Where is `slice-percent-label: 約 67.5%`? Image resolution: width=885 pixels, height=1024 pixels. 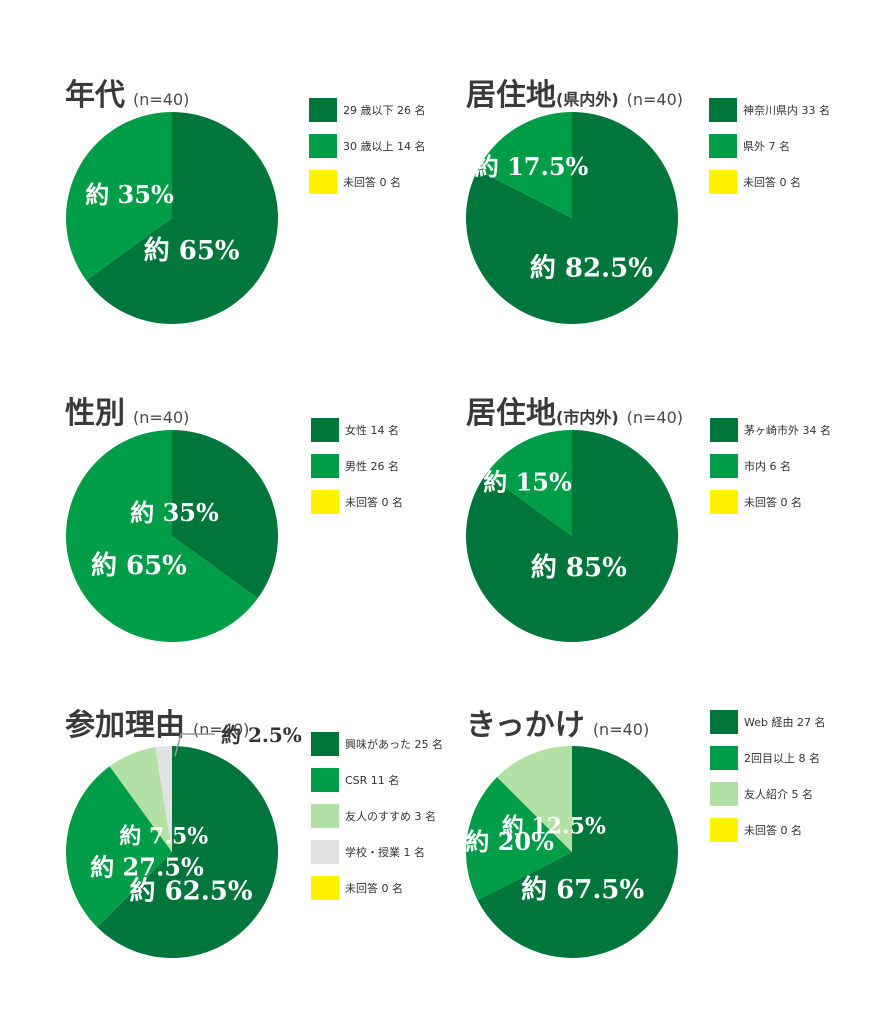 slice-percent-label: 約 67.5% is located at coordinates (582, 889).